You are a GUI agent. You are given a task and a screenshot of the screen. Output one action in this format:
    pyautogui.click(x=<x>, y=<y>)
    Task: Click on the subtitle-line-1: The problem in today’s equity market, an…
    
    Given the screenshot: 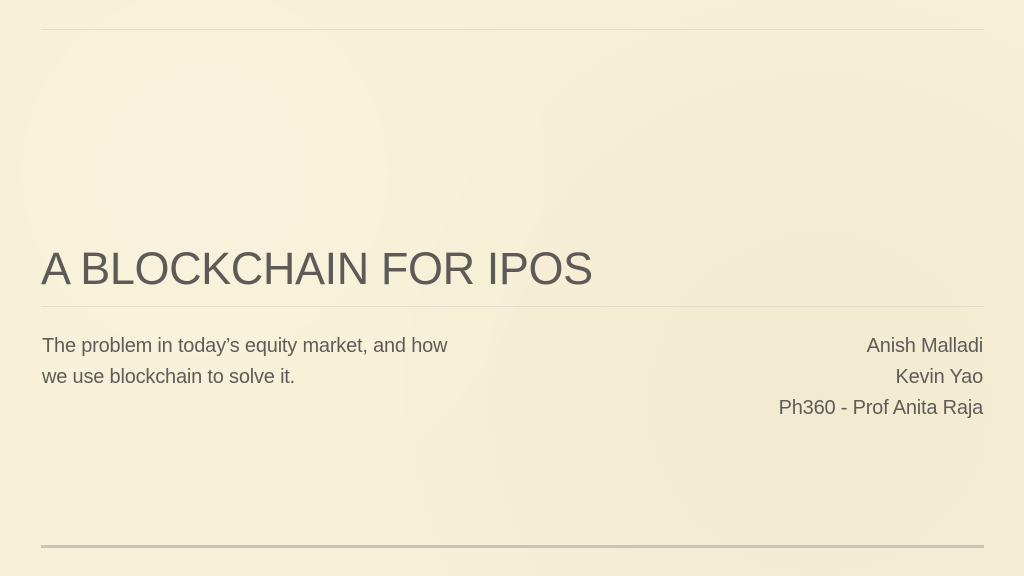 What is the action you would take?
    pyautogui.click(x=245, y=346)
    